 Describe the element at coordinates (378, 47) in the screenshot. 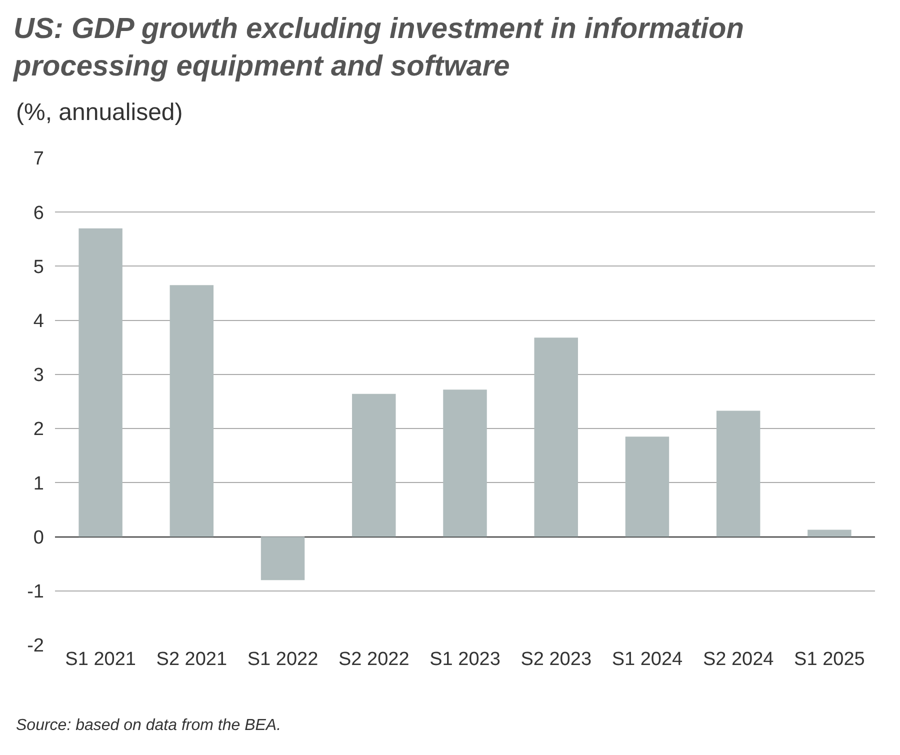

I see `chart-title: US: GDP growth excluding investment in information processing equipment and software` at that location.